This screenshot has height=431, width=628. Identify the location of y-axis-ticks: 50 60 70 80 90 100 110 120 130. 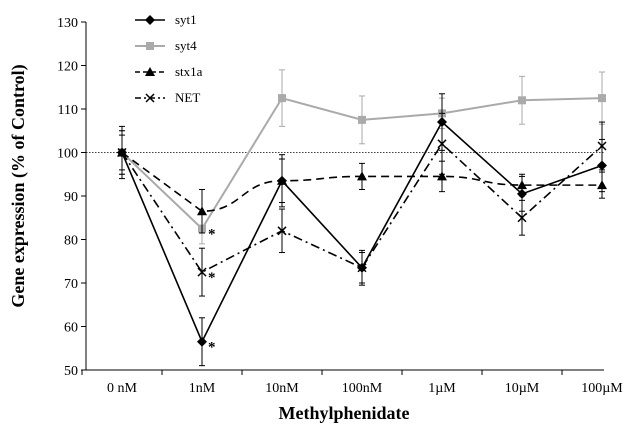
(71, 197).